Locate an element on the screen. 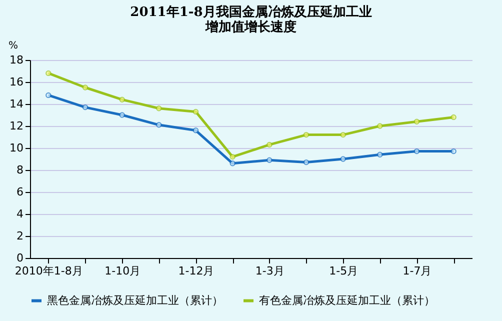  y-axis-title: % is located at coordinates (13, 46).